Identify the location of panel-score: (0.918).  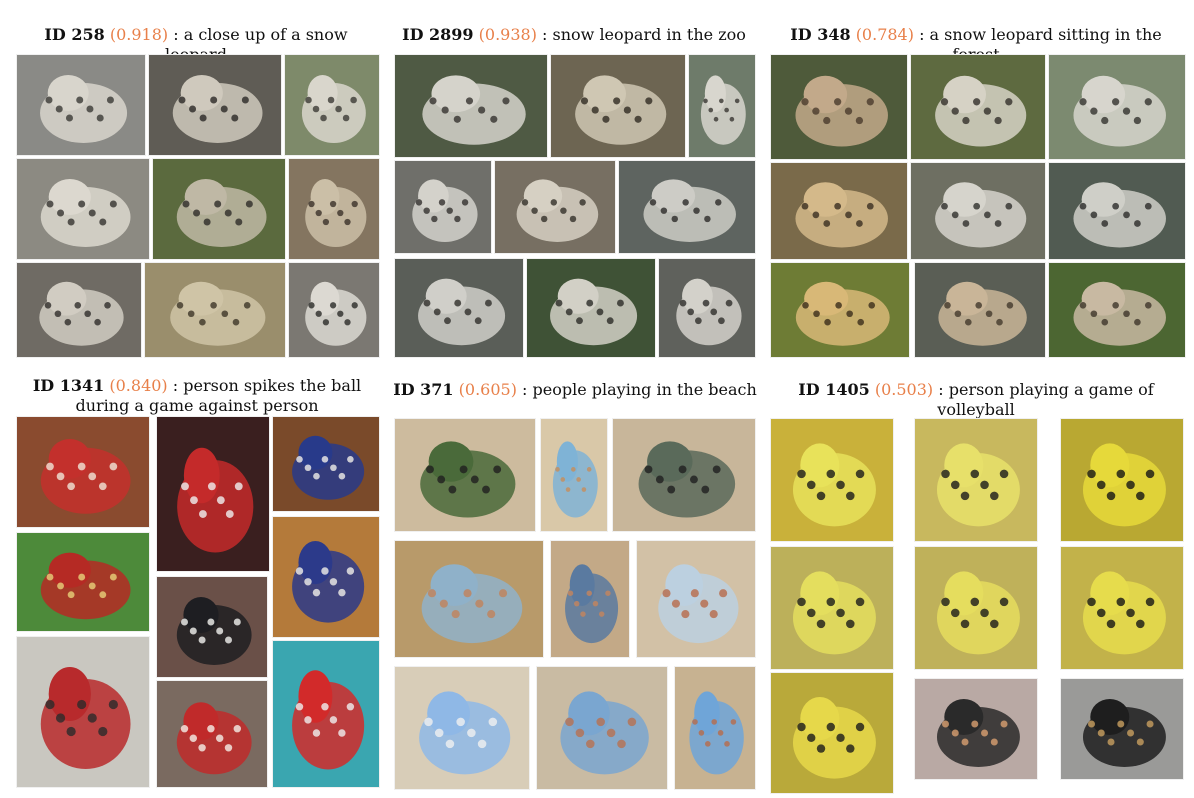
(139, 34).